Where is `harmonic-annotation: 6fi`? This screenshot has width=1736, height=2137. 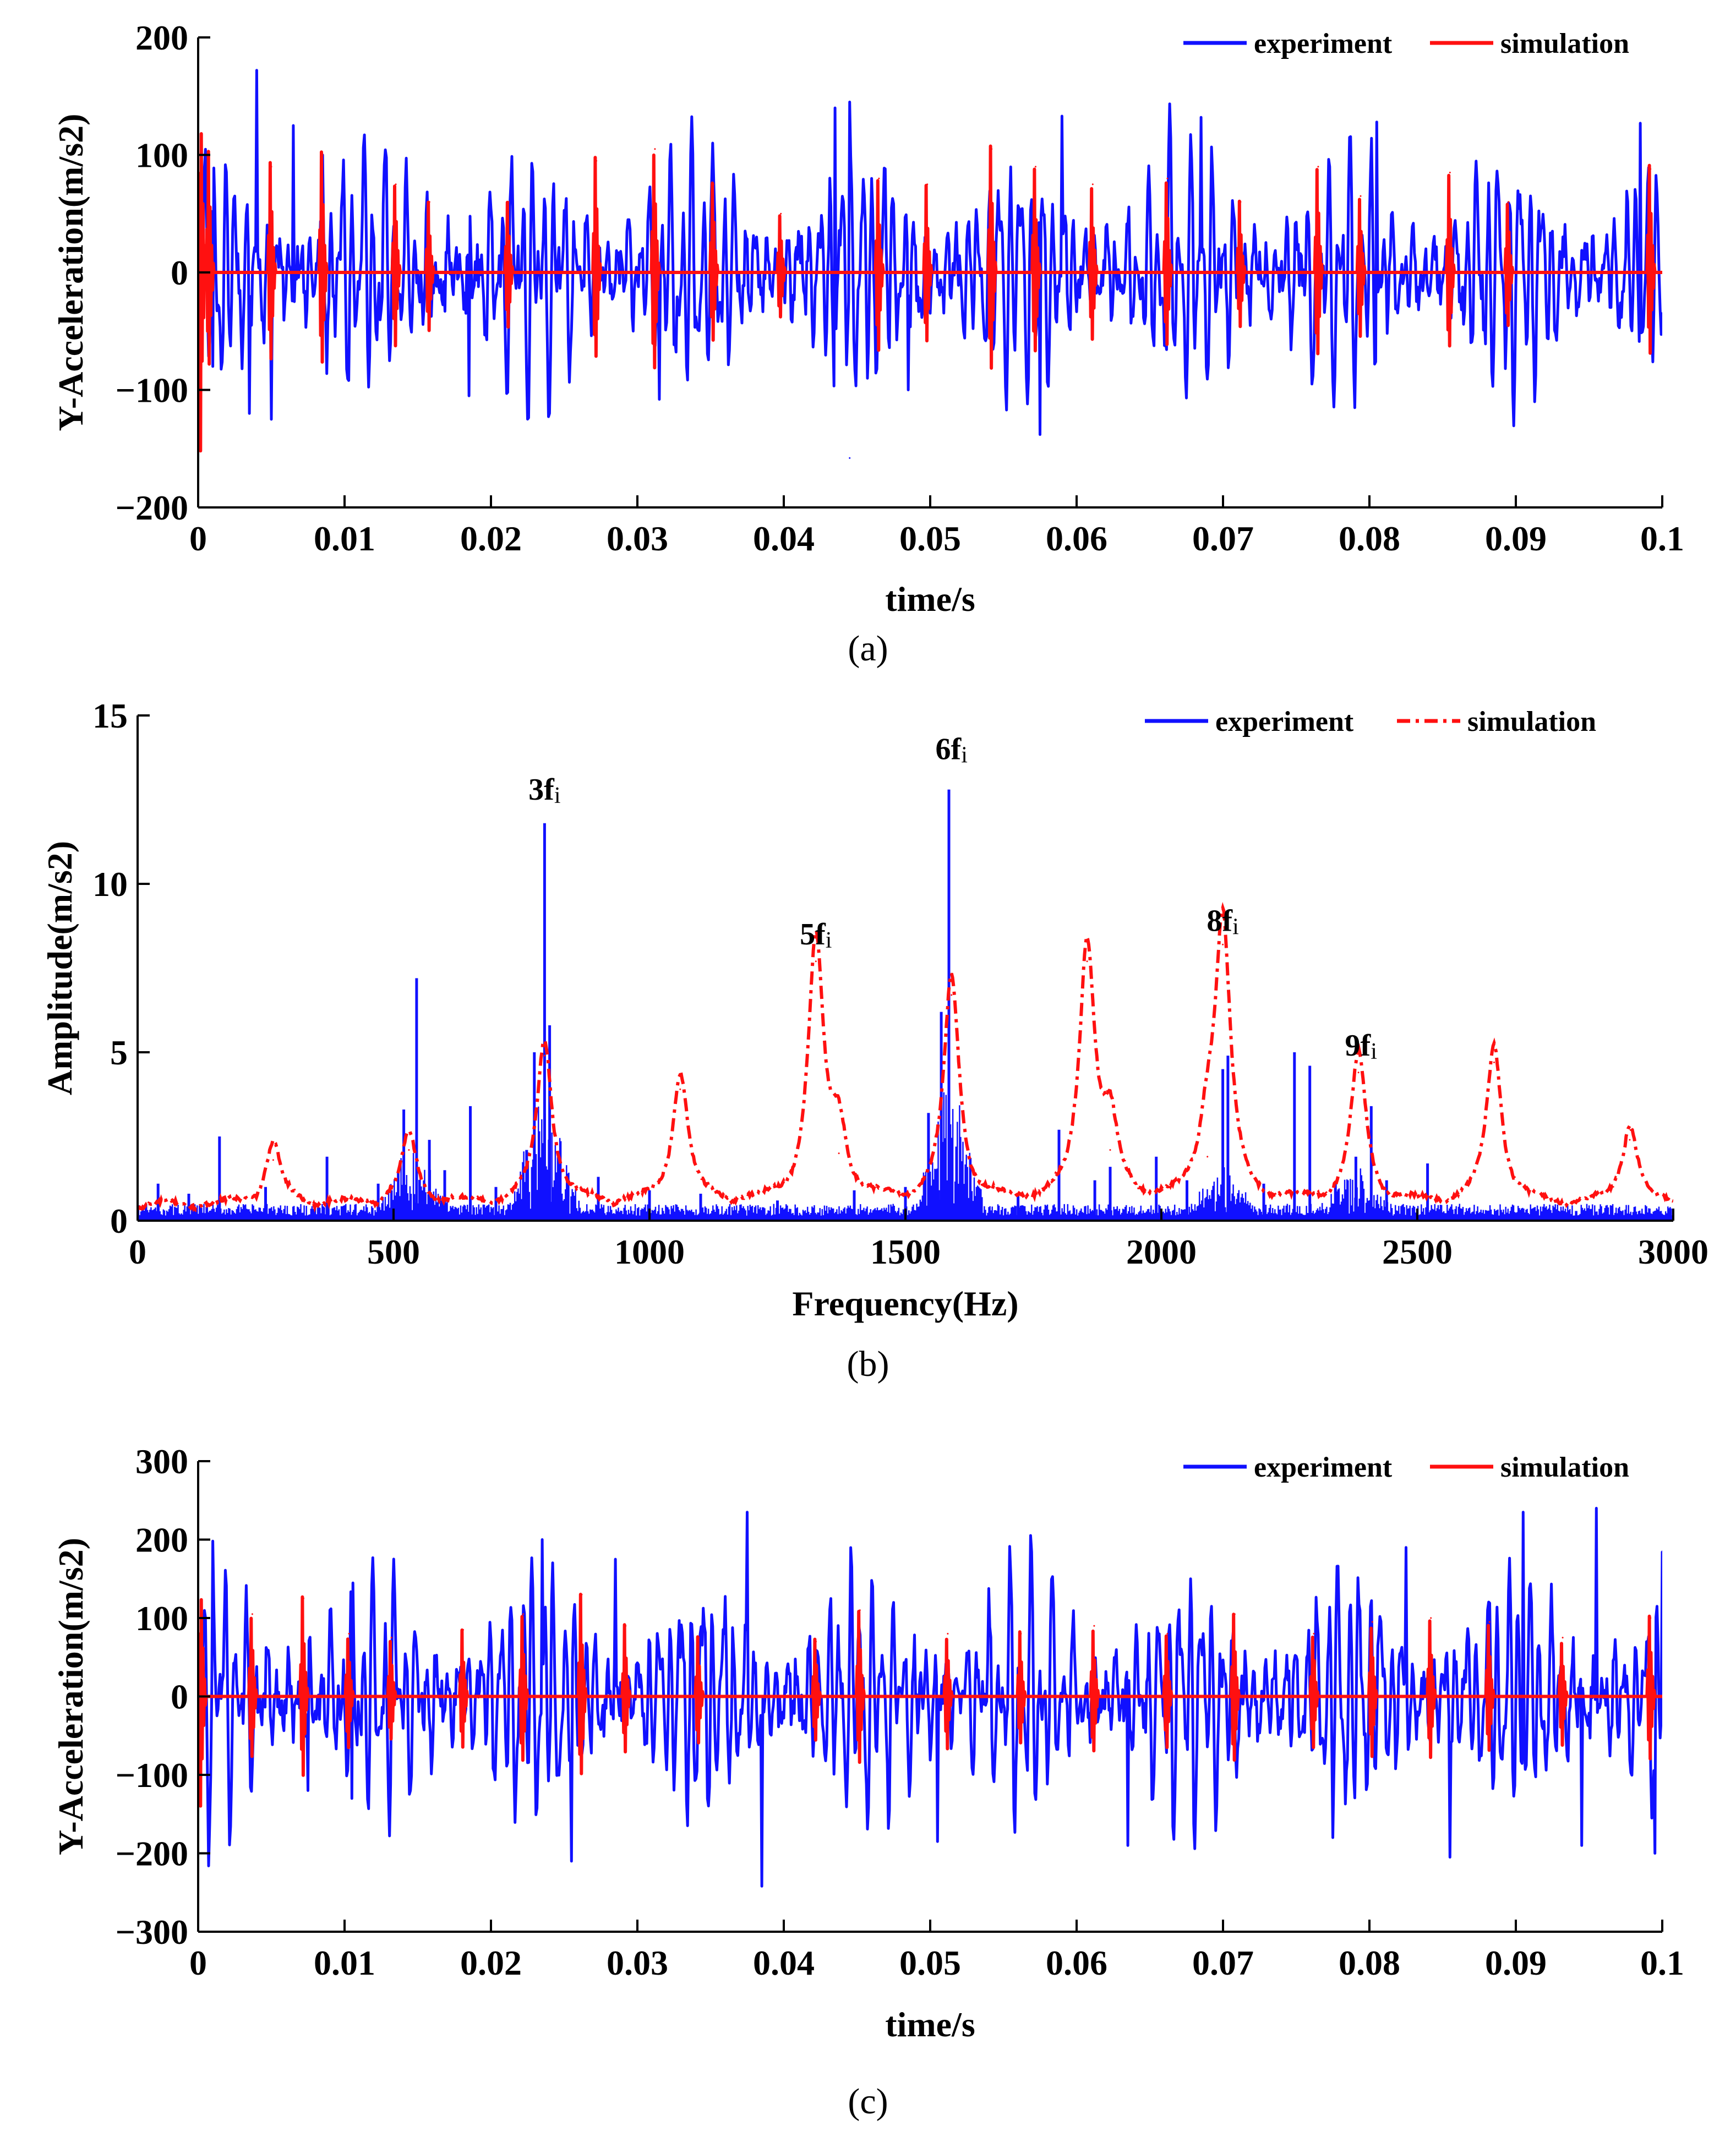 harmonic-annotation: 6fi is located at coordinates (952, 750).